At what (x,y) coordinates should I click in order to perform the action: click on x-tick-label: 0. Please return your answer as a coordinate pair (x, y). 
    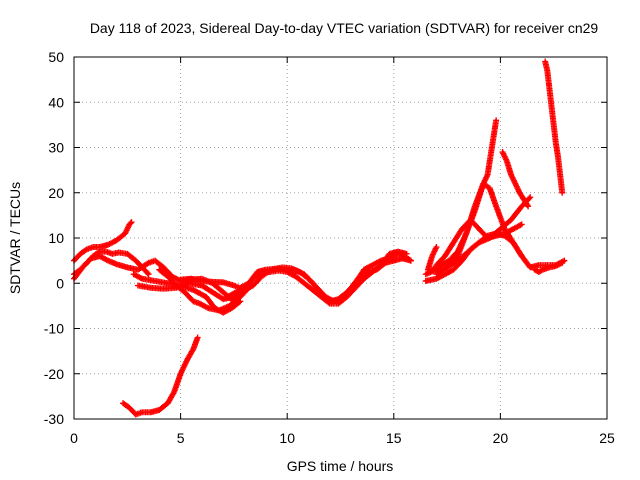
    Looking at the image, I should click on (74, 438).